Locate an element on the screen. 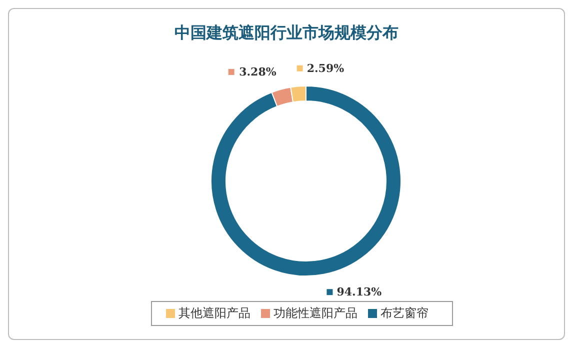  data-label: 3.28% is located at coordinates (258, 71).